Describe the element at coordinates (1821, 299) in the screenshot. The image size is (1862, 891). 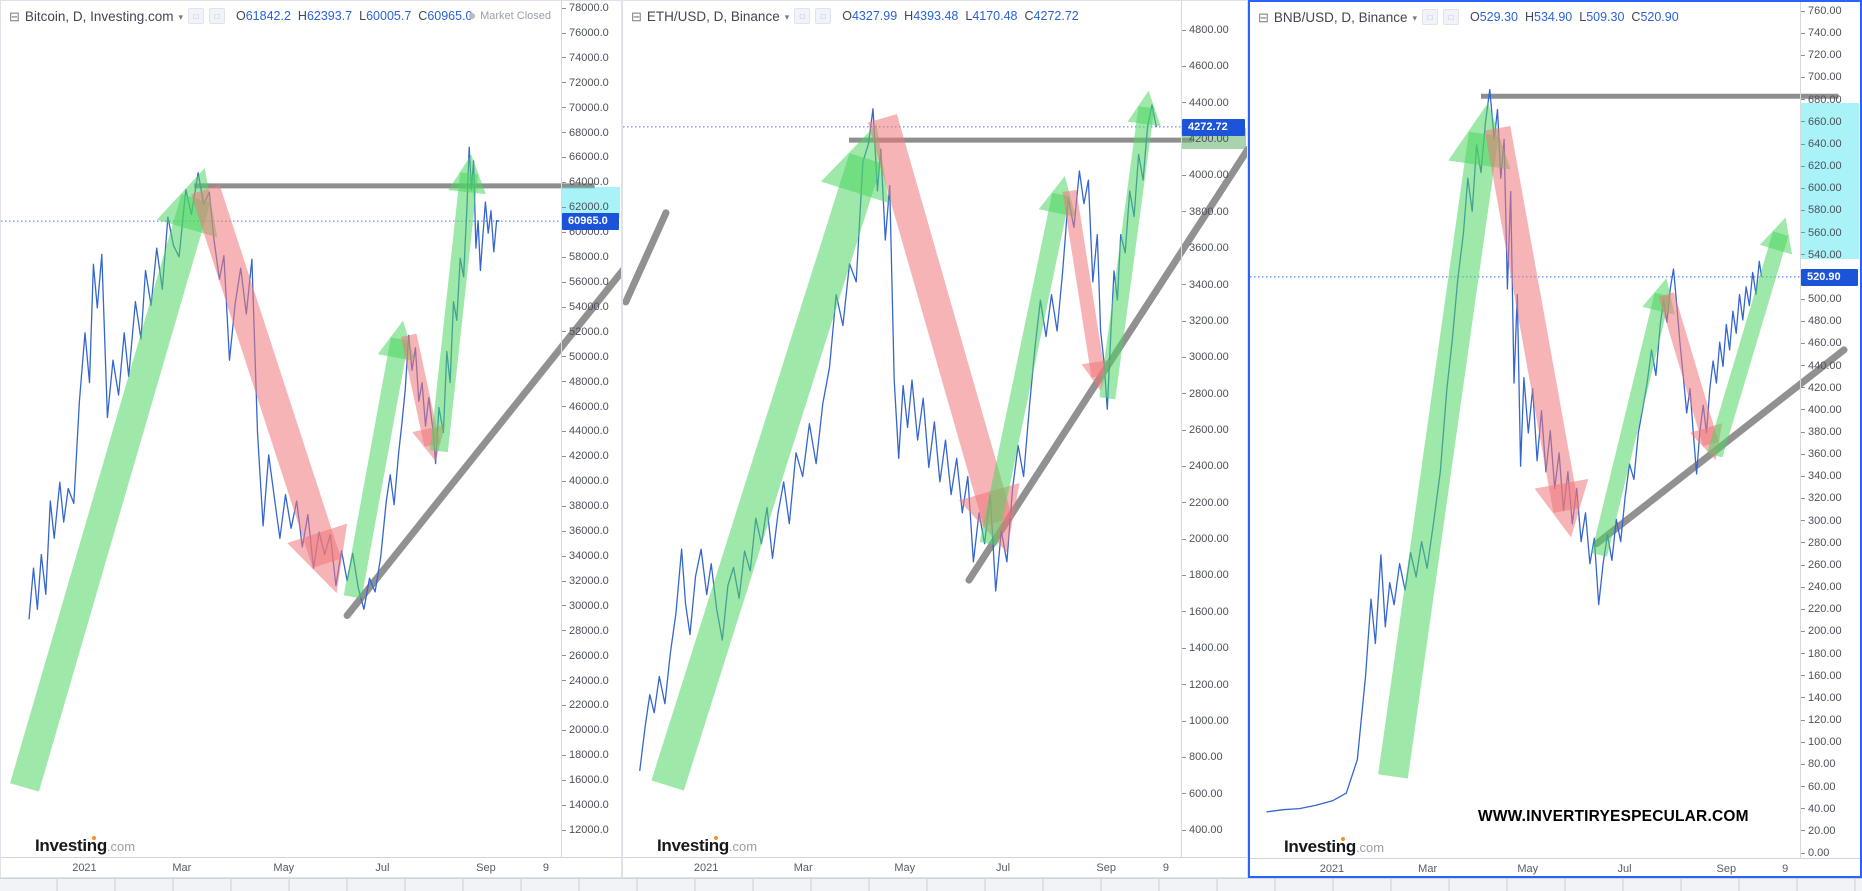
I see `price-axis-label: 500.00` at that location.